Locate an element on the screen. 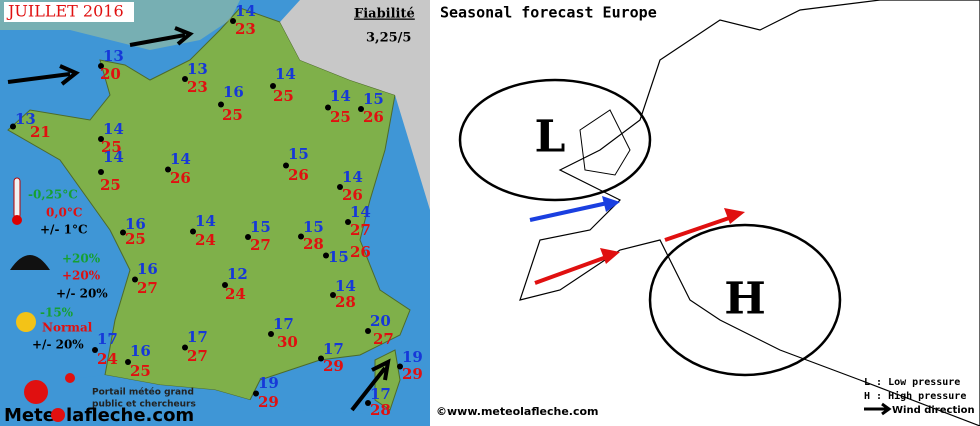  legend-rain-range: +/- 20% is located at coordinates (82, 294).